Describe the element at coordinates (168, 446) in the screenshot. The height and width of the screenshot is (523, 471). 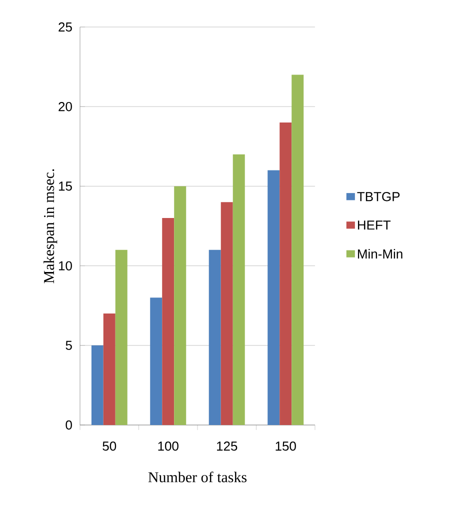
I see `x-tick-label: 100` at that location.